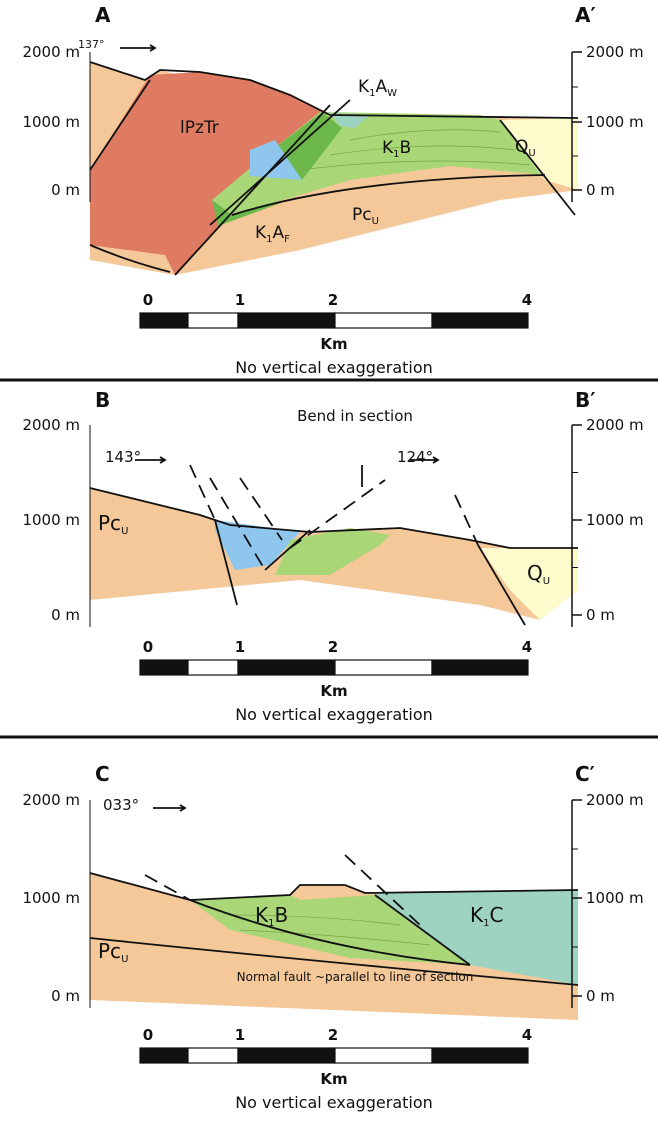  Describe the element at coordinates (355, 416) in the screenshot. I see `annotation: Bend in section` at that location.